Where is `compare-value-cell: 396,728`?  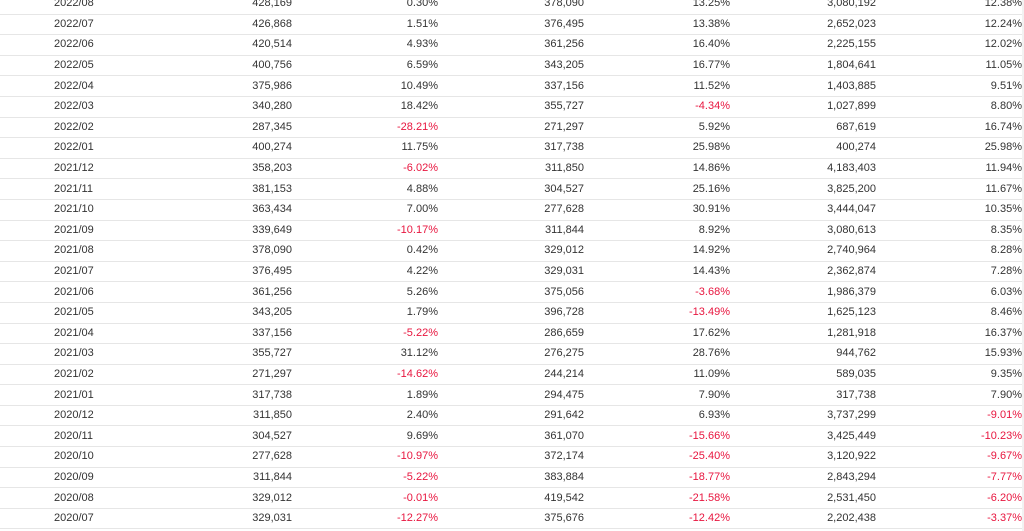
compare-value-cell: 396,728 is located at coordinates (511, 313).